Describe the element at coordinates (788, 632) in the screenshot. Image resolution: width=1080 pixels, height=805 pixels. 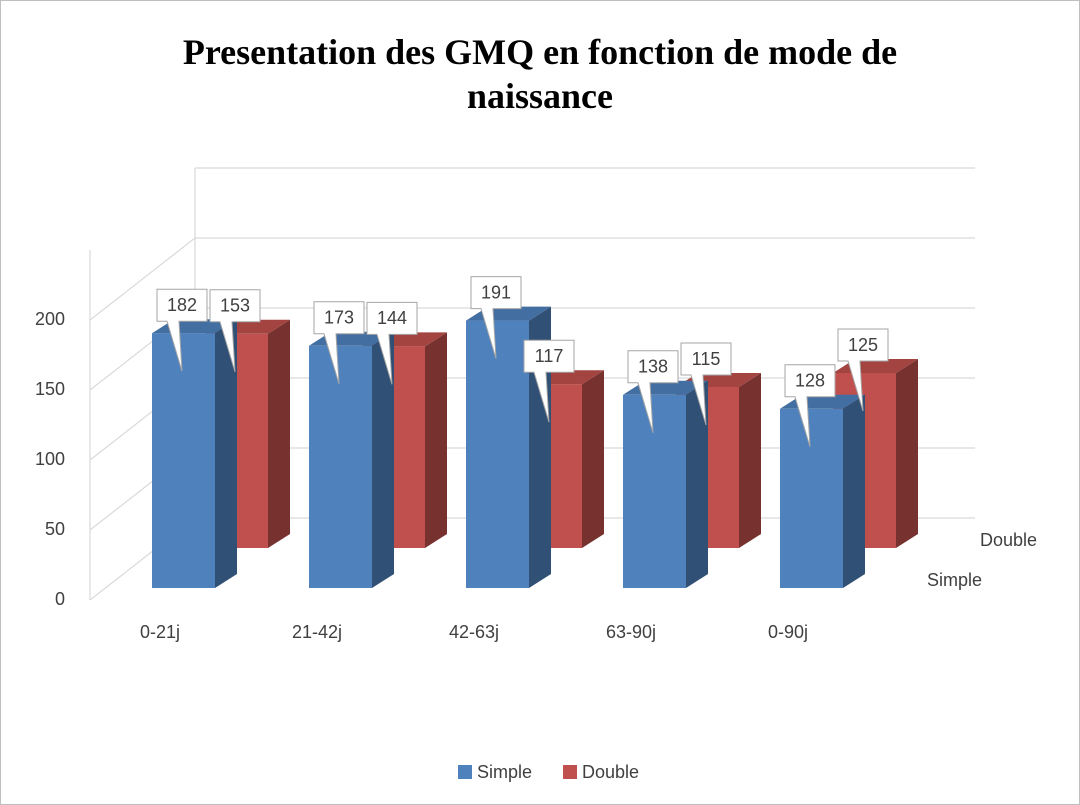
I see `x-tick-label: 0-90j` at that location.